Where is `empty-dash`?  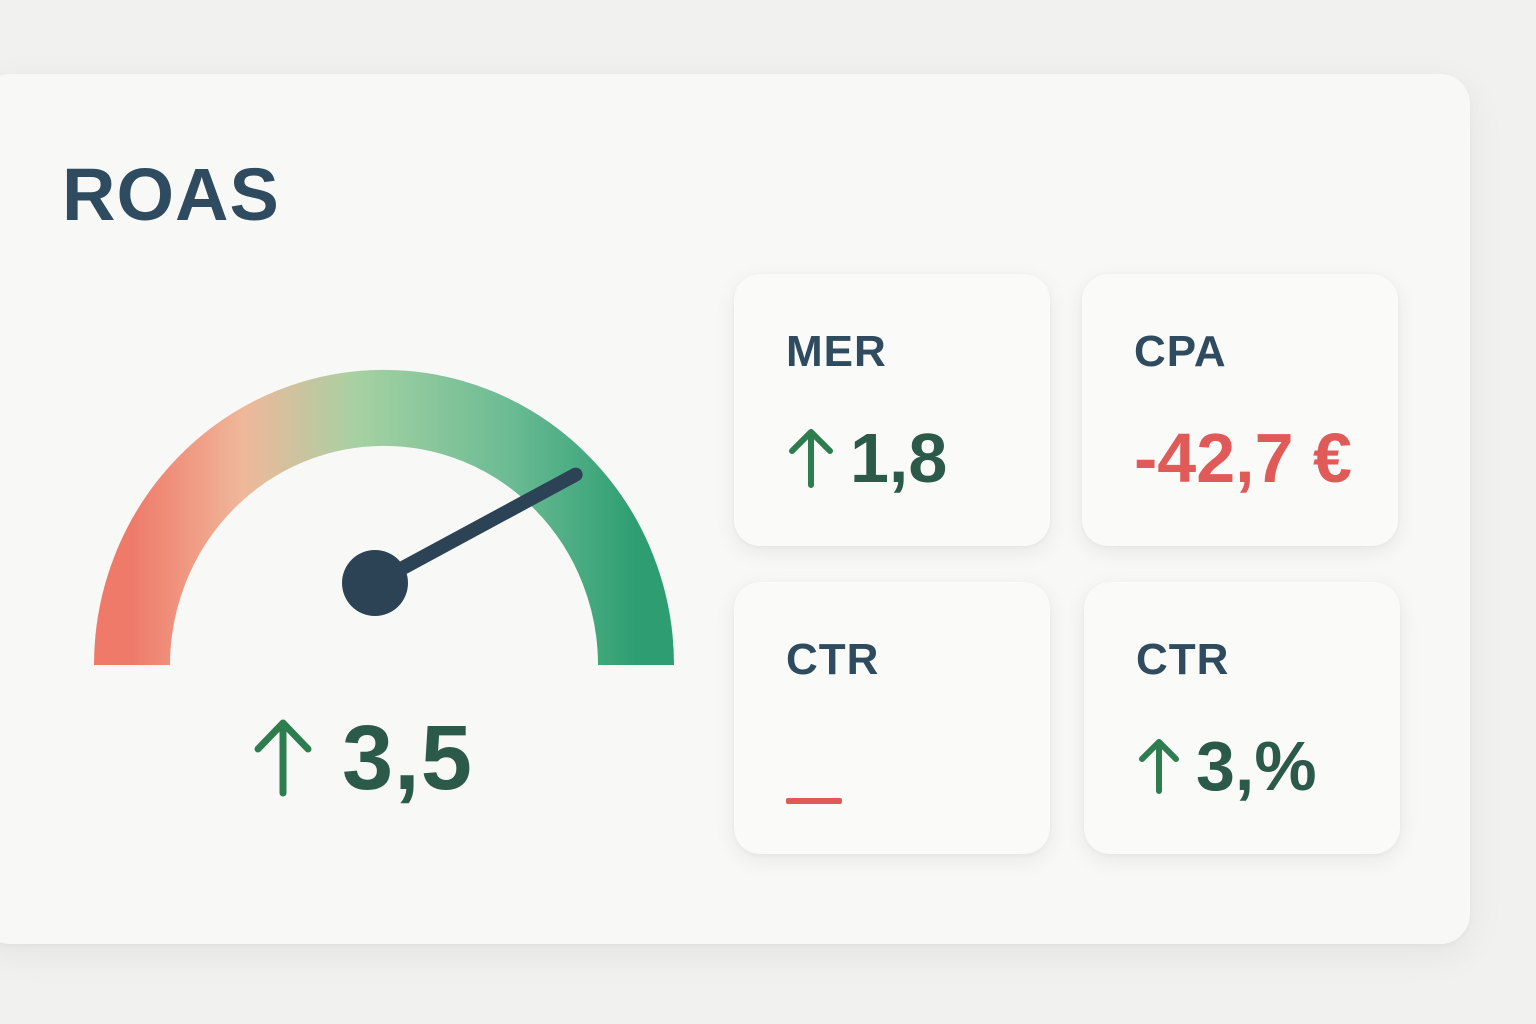 empty-dash is located at coordinates (814, 801).